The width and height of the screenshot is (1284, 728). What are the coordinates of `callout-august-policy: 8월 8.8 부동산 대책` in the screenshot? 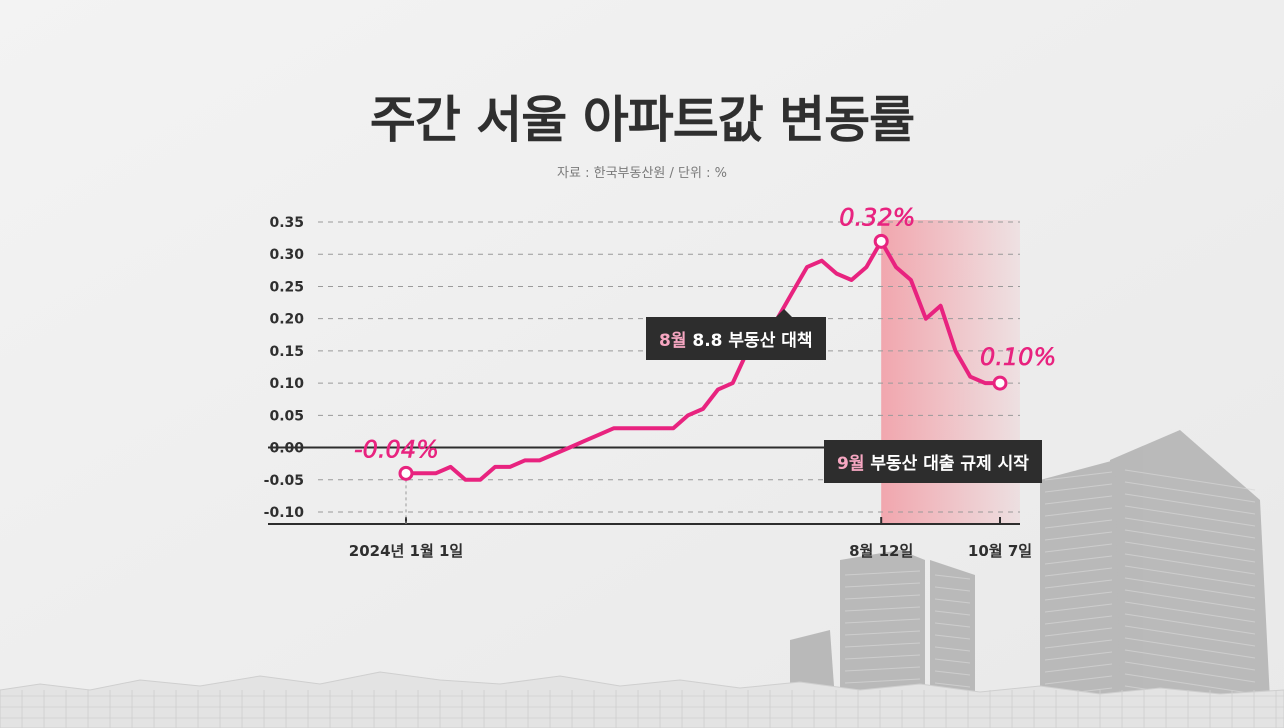 It's located at (736, 334).